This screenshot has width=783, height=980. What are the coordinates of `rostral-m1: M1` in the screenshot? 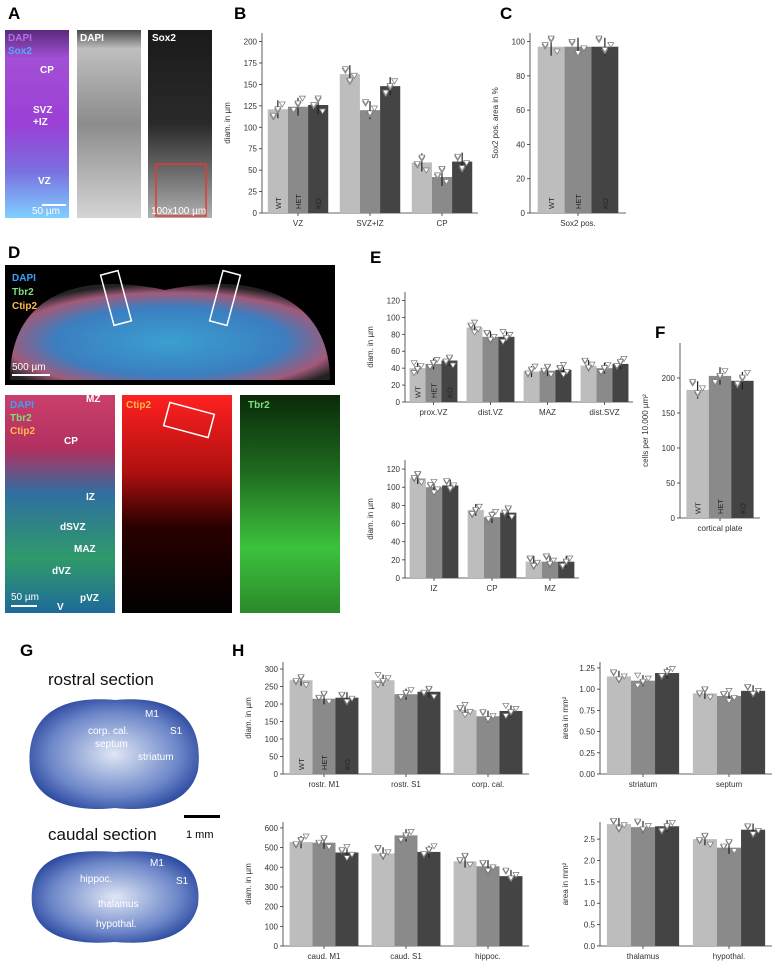 It's located at (152, 714).